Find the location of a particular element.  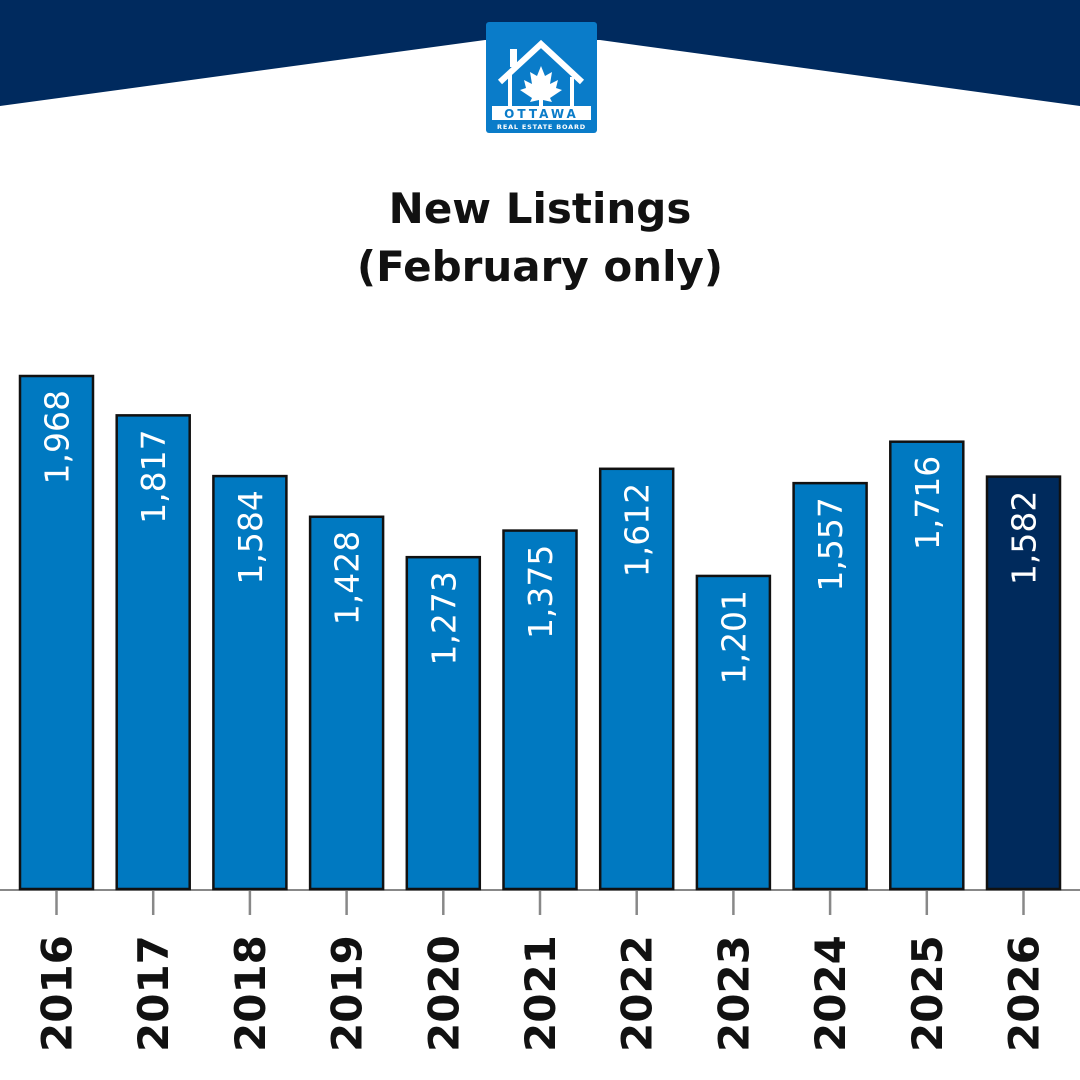

bar-2020 is located at coordinates (443, 723).